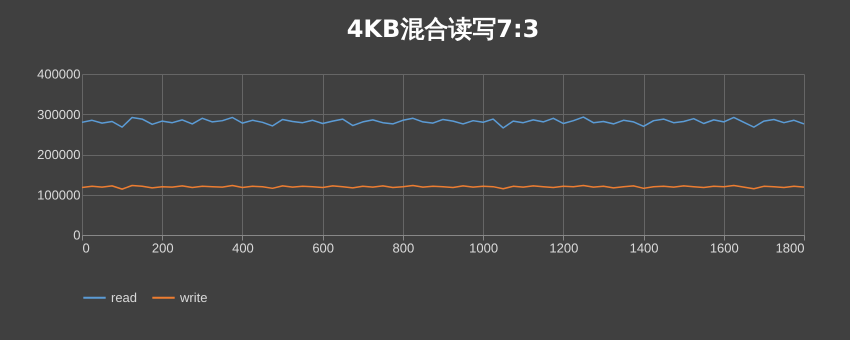 The width and height of the screenshot is (850, 340). What do you see at coordinates (790, 248) in the screenshot?
I see `x-tick-label: 1800` at bounding box center [790, 248].